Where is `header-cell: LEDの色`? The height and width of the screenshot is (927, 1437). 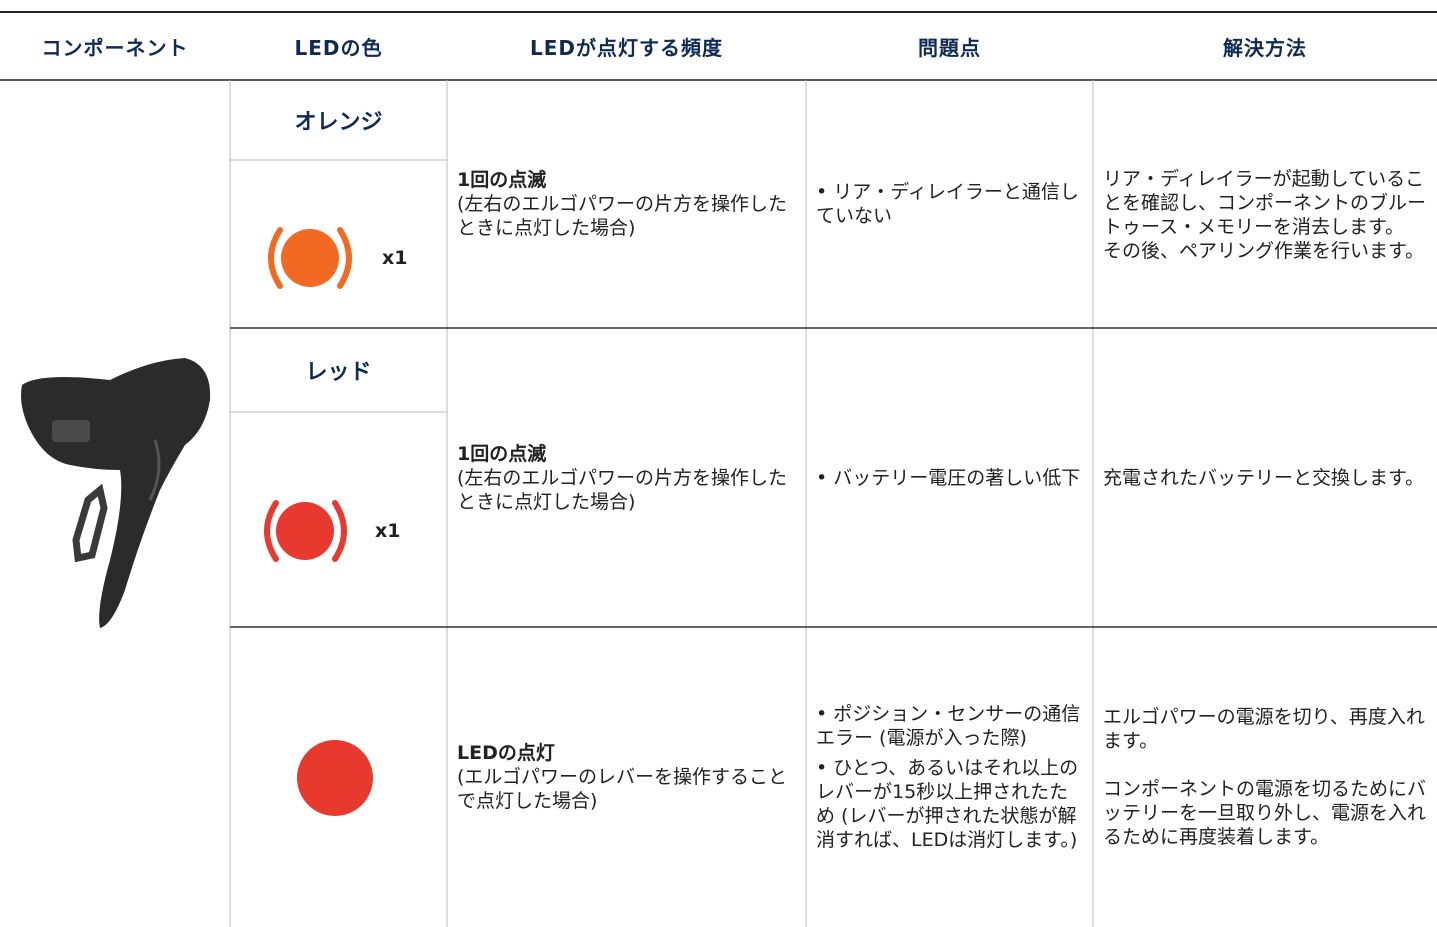
header-cell: LEDの色 is located at coordinates (338, 47).